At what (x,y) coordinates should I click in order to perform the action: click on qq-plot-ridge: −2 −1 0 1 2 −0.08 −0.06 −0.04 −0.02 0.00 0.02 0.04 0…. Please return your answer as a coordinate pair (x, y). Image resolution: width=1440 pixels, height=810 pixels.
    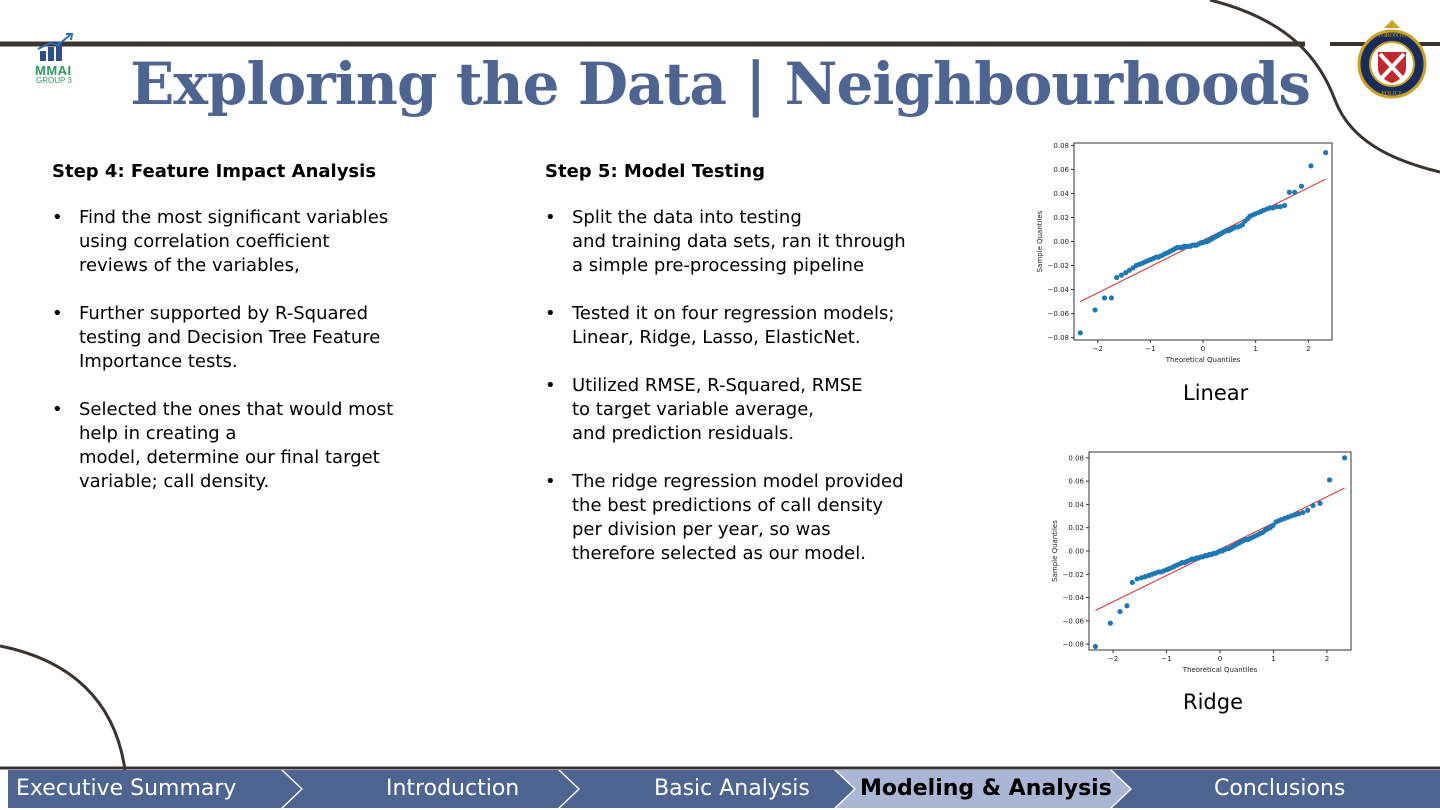
    Looking at the image, I should click on (1201, 562).